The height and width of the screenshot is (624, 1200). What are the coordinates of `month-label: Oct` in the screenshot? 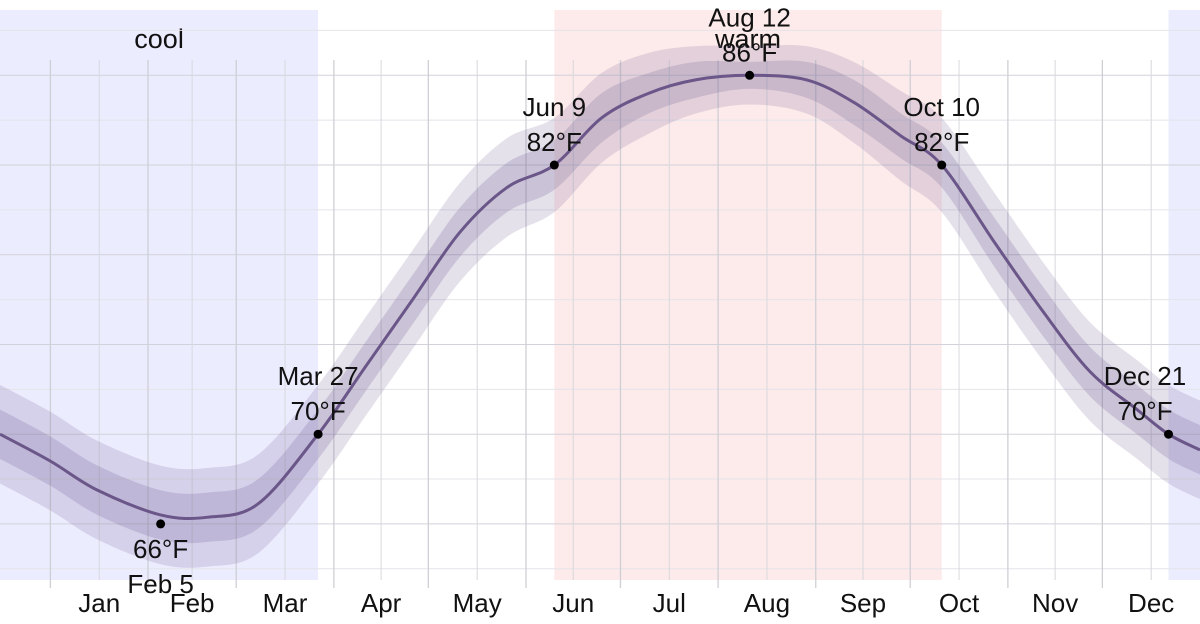 It's located at (959, 603).